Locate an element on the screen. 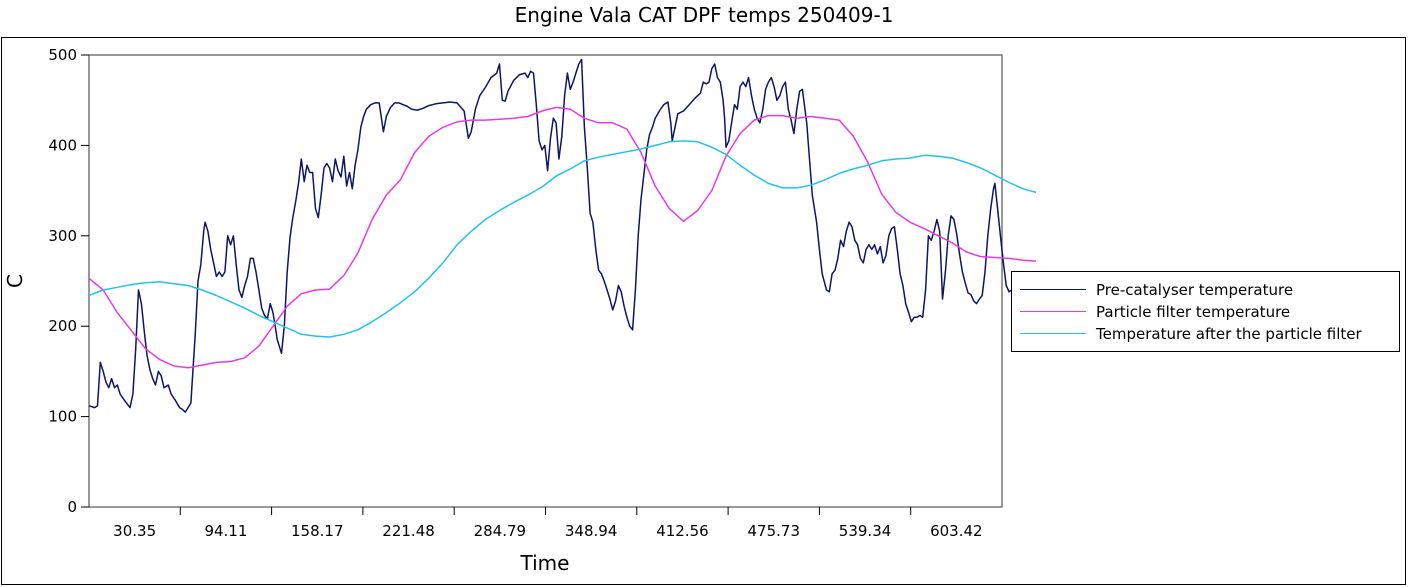  legend-swatch-particle-filter is located at coordinates (1053, 311).